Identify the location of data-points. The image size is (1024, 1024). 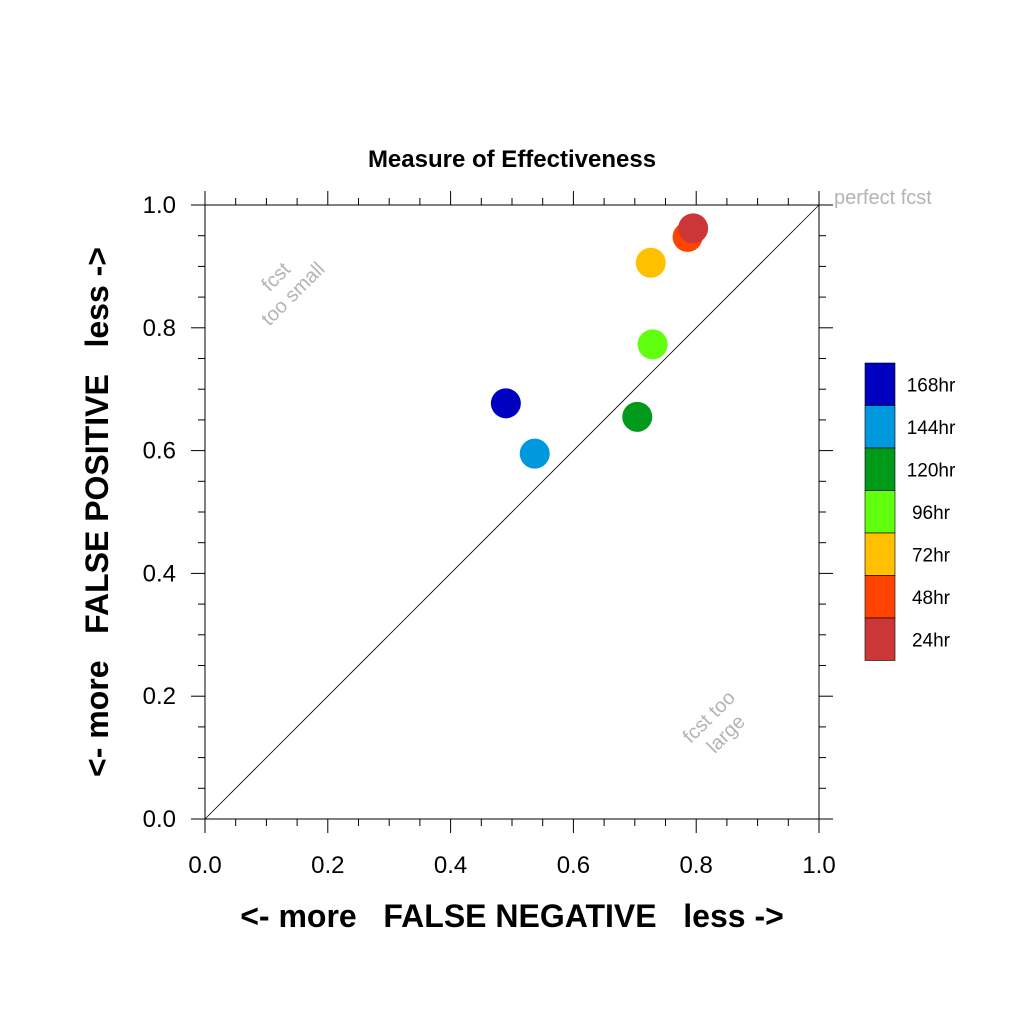
(599, 341).